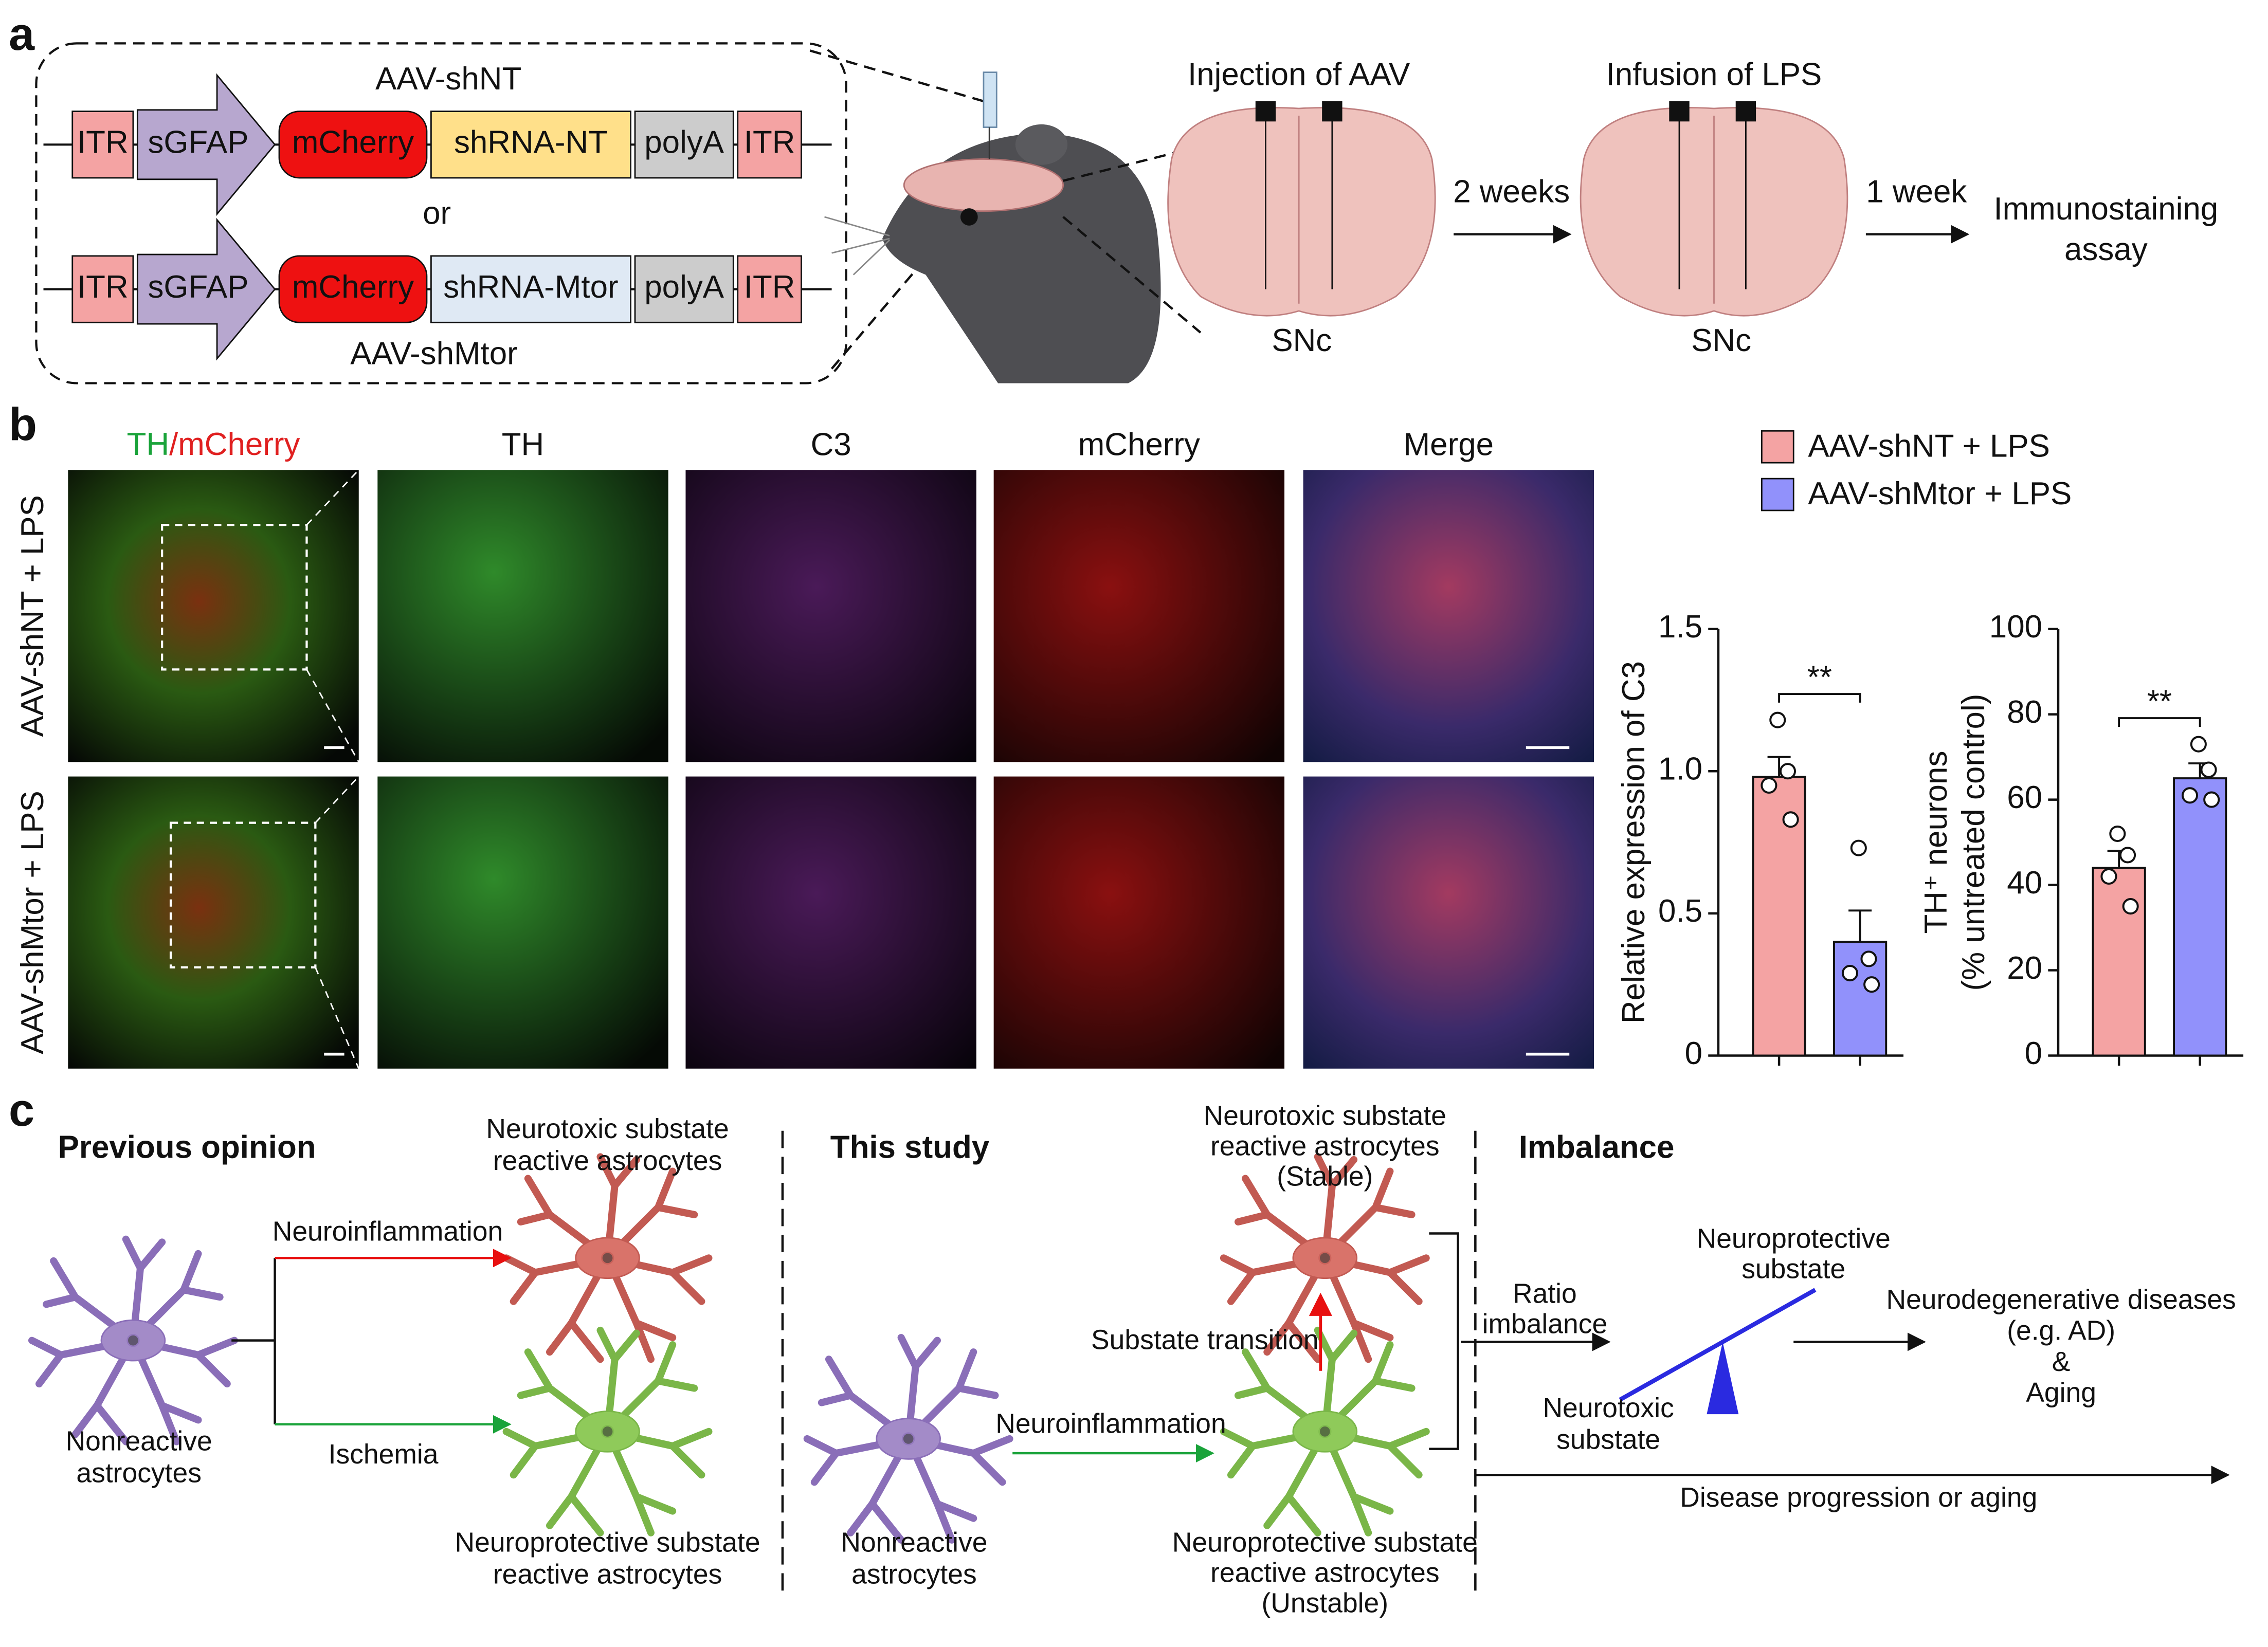 The image size is (2268, 1647). Describe the element at coordinates (214, 445) in the screenshot. I see `column-header: TH/mCherry` at that location.